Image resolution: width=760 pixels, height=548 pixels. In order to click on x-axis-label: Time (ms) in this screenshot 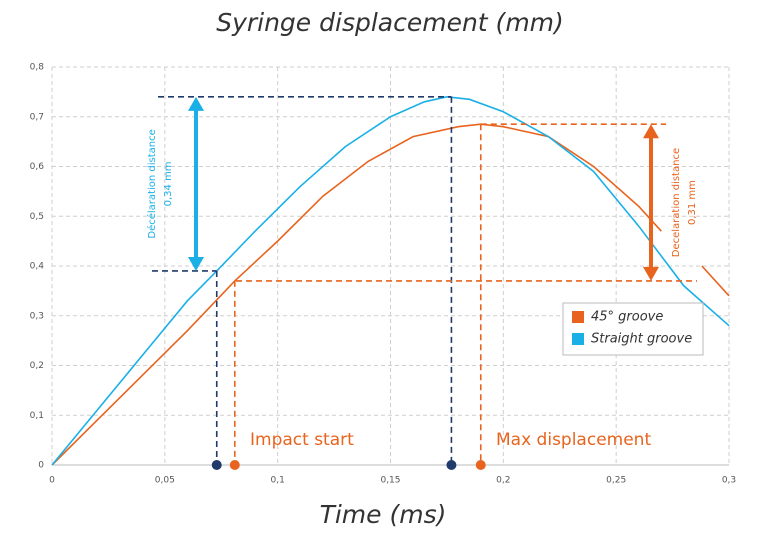, I will do `click(383, 514)`.